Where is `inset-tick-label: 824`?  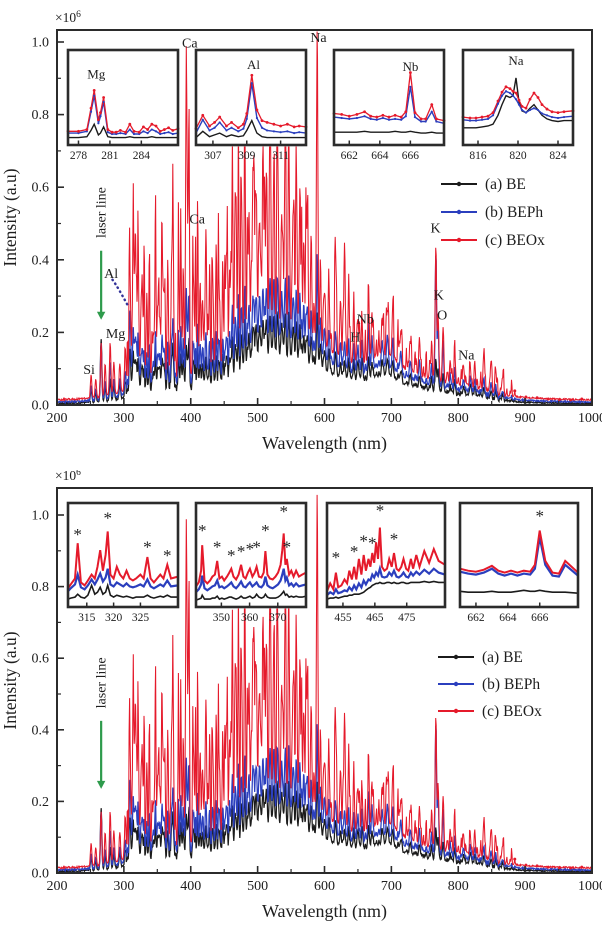 inset-tick-label: 824 is located at coordinates (558, 156).